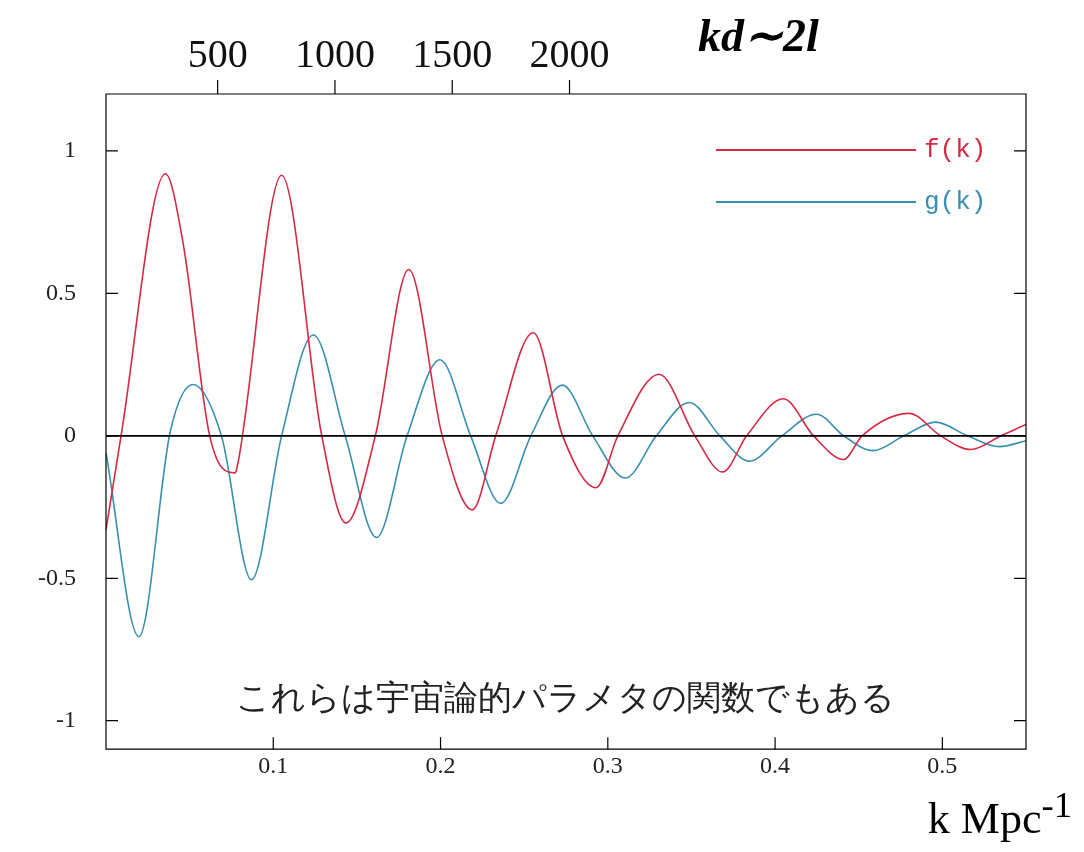 Image resolution: width=1084 pixels, height=852 pixels. Describe the element at coordinates (569, 53) in the screenshot. I see `x2-tick-label: 2000` at that location.